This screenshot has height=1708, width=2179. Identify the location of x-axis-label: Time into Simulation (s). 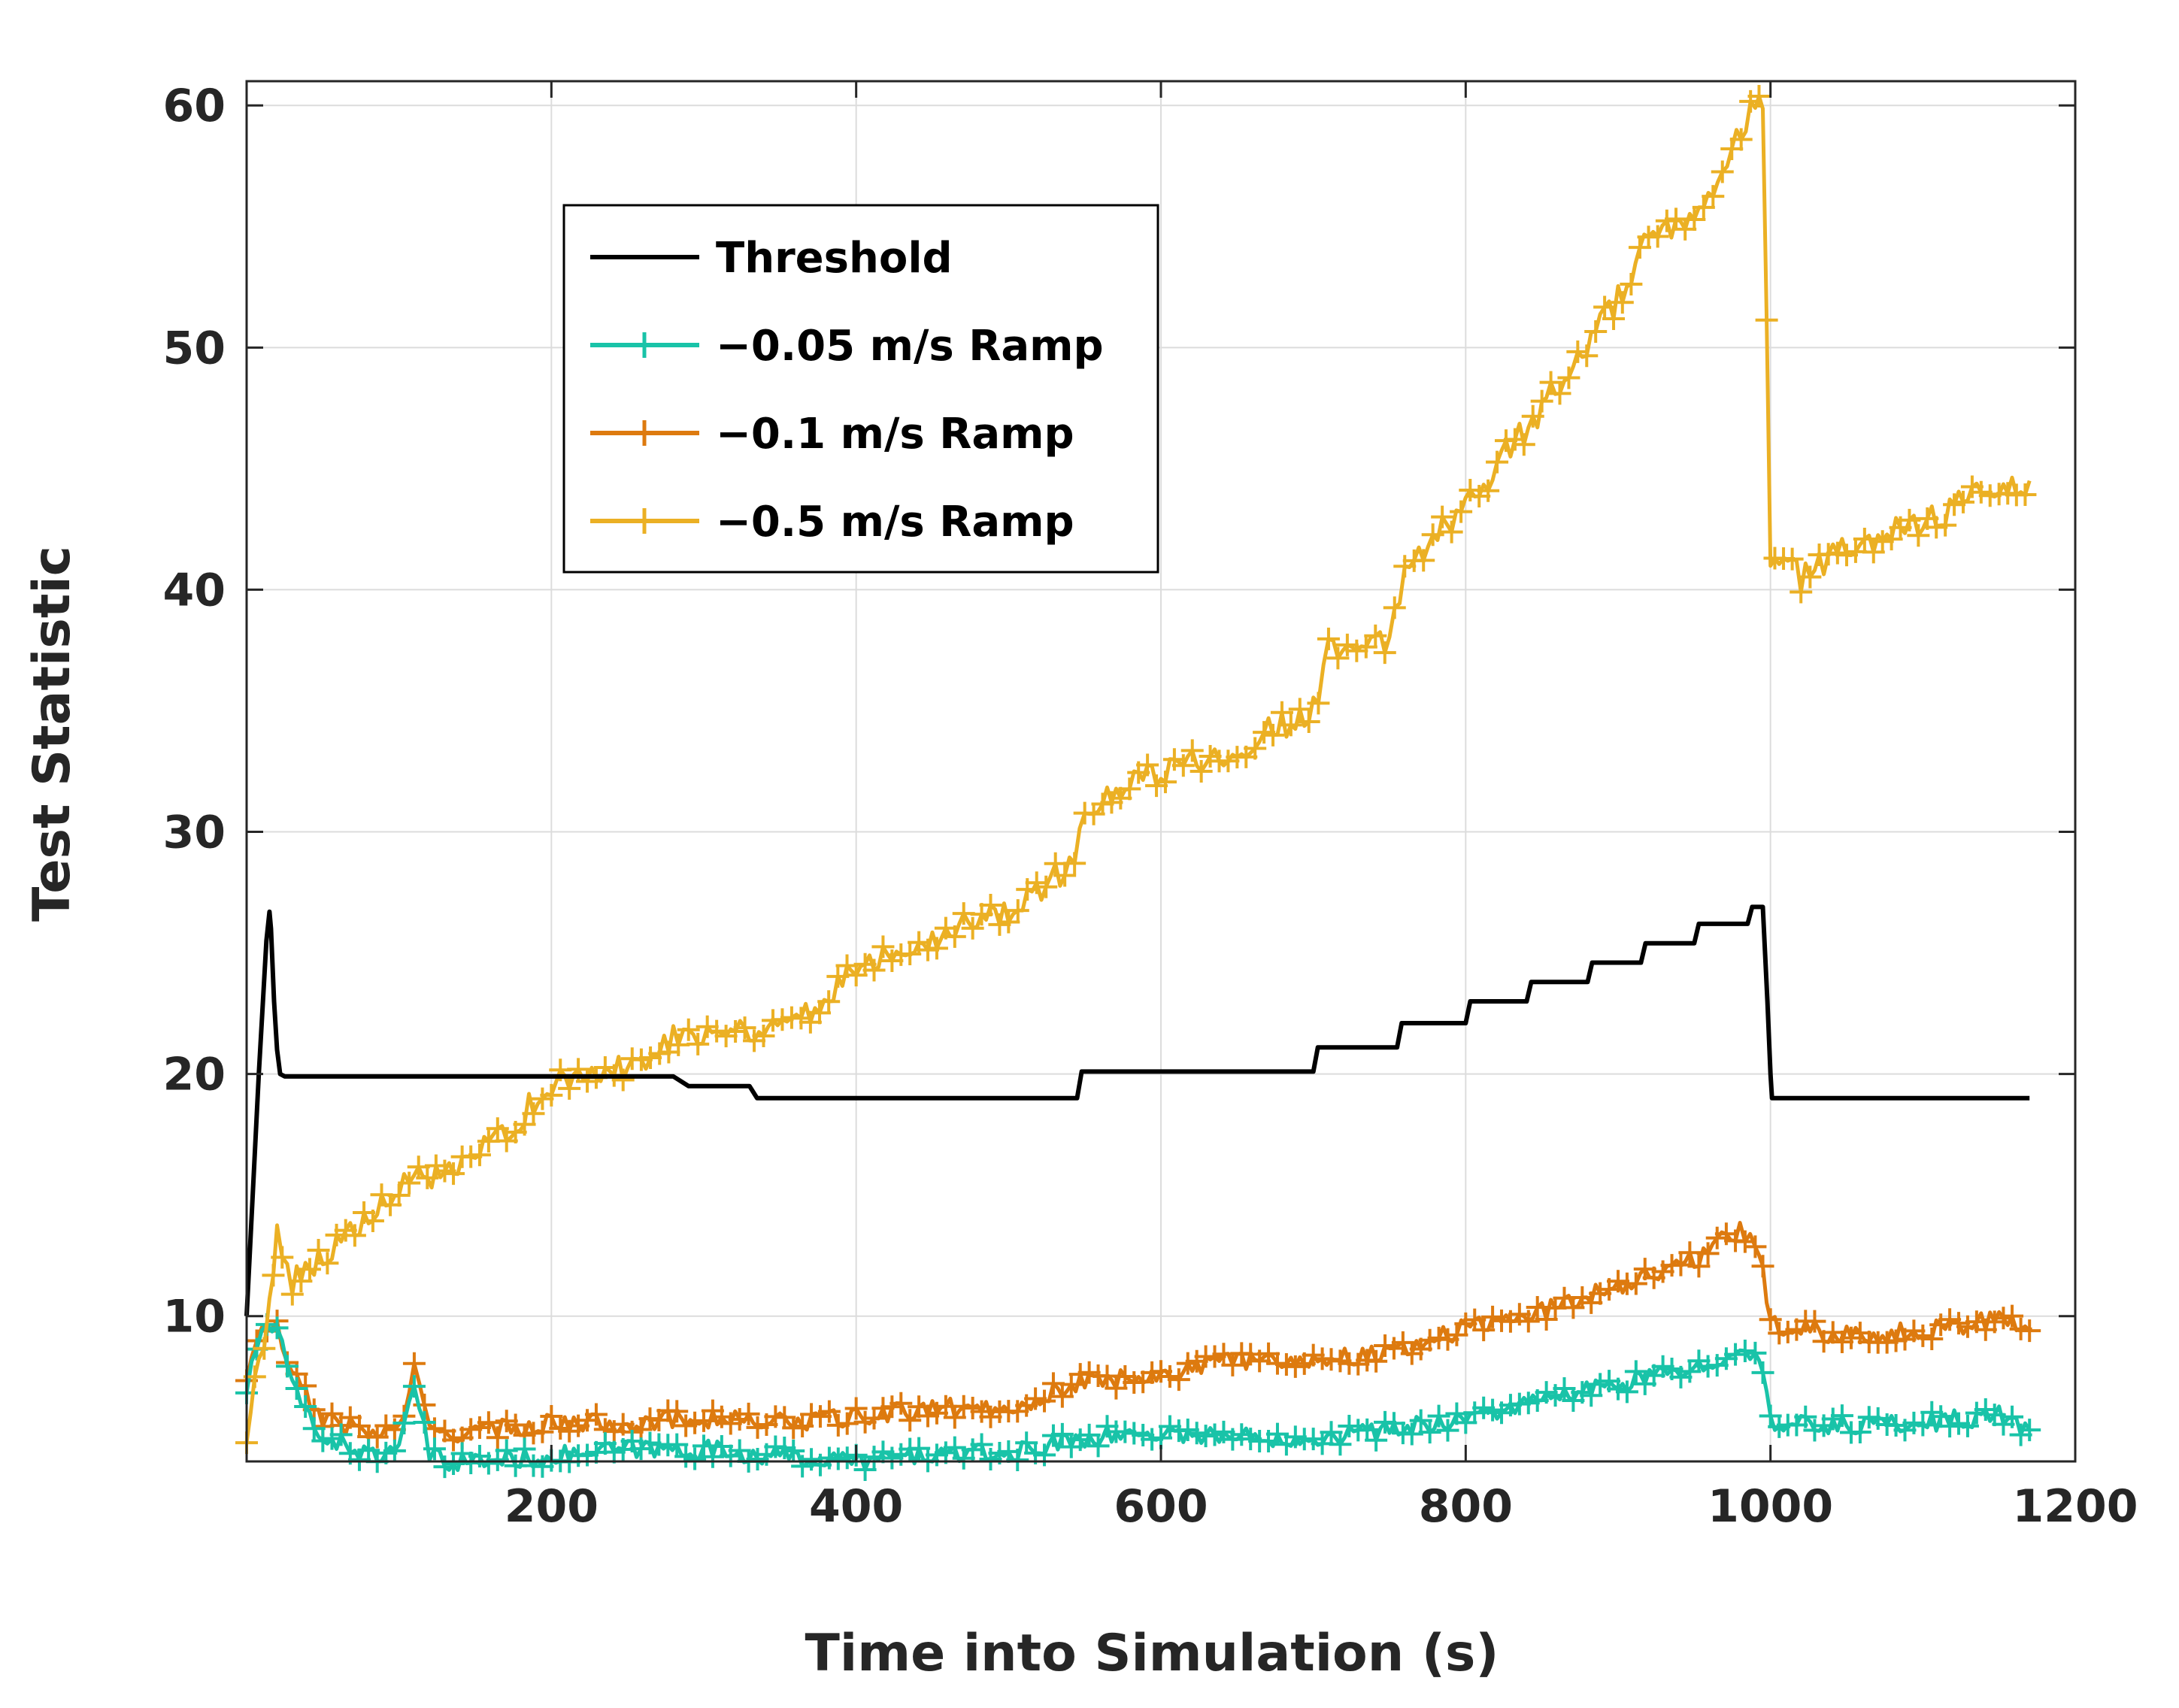
(1152, 1654).